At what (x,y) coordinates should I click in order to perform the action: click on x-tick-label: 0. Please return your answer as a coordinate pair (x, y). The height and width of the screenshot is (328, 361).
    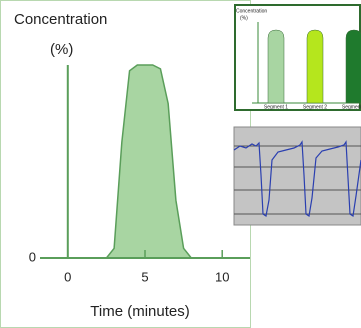
    Looking at the image, I should click on (67, 276).